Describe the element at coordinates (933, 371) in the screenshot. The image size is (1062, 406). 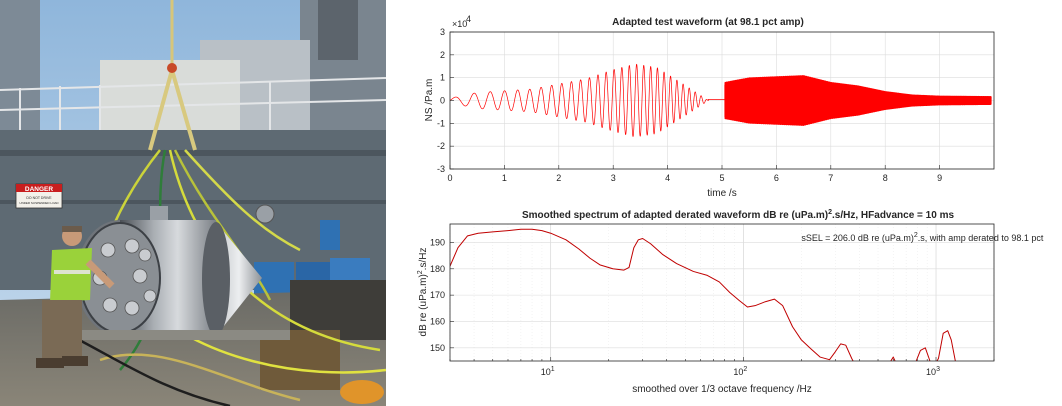
I see `spectrum-xtick-label: 10³` at that location.